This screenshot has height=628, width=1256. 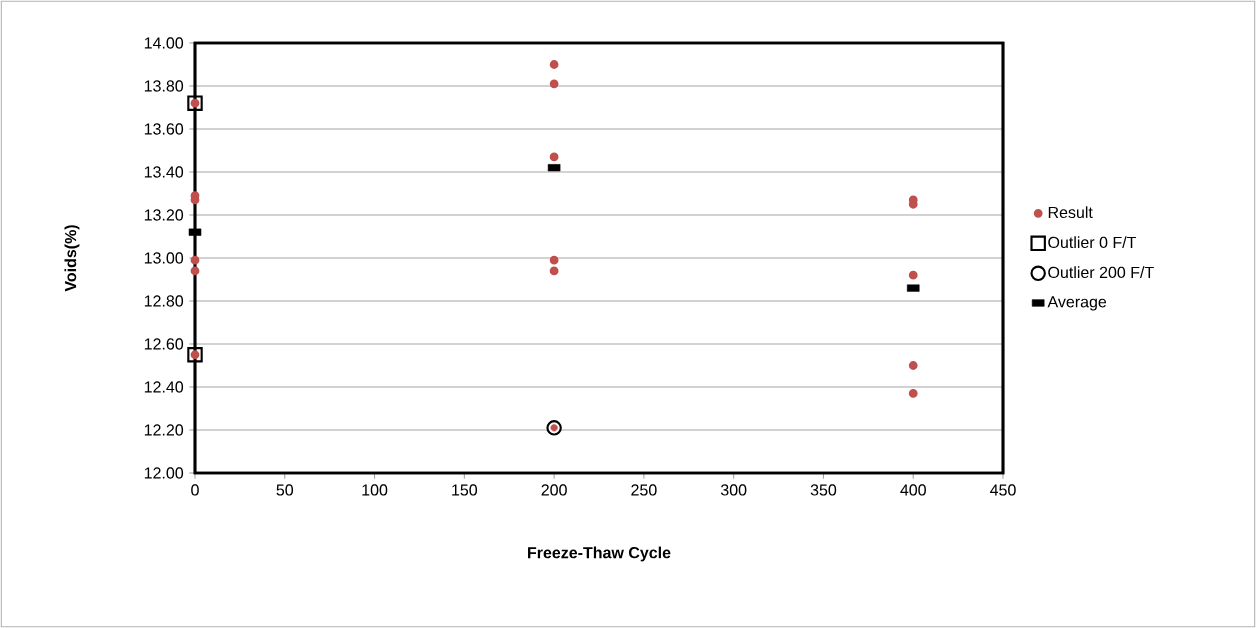 What do you see at coordinates (164, 387) in the screenshot?
I see `y-tick-label: 12.40` at bounding box center [164, 387].